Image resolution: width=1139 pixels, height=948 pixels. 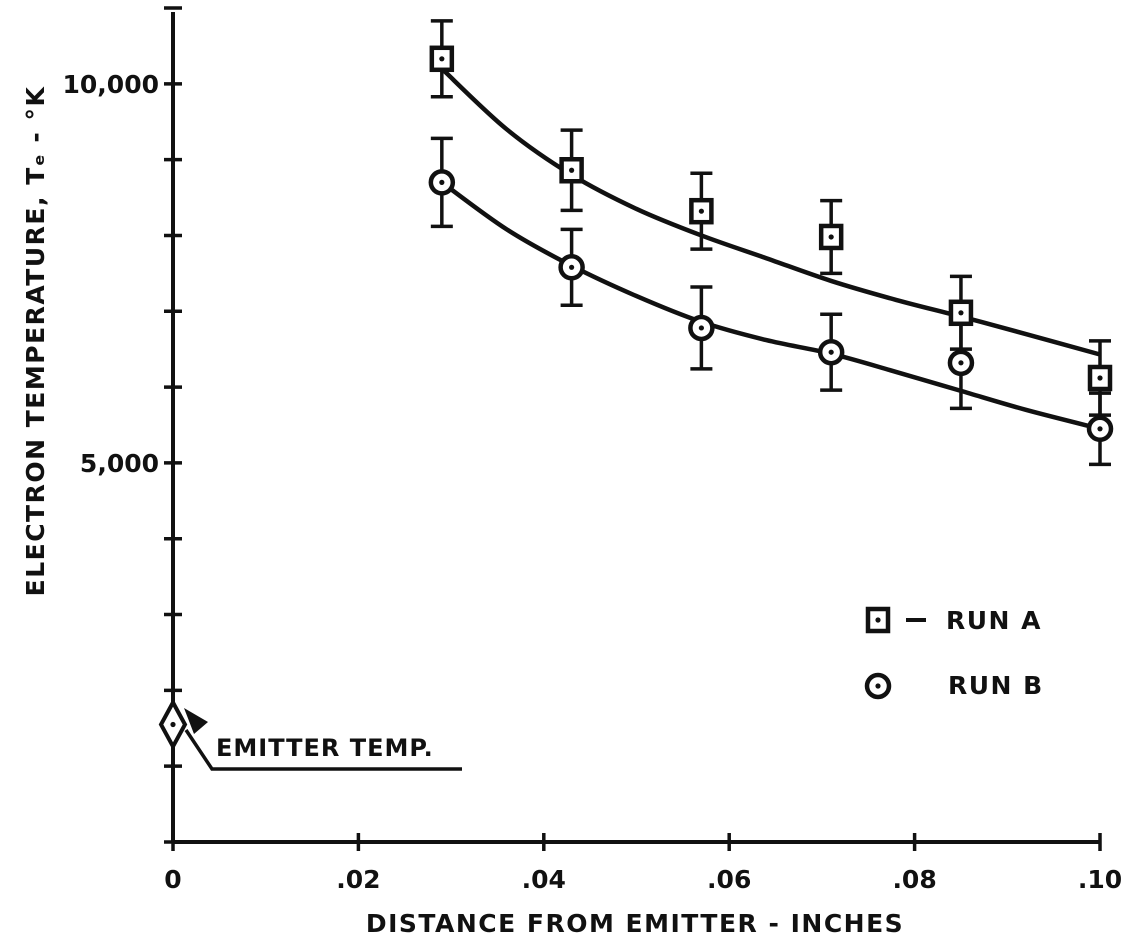 I want to click on emitter-temp-diamond, so click(x=173, y=724).